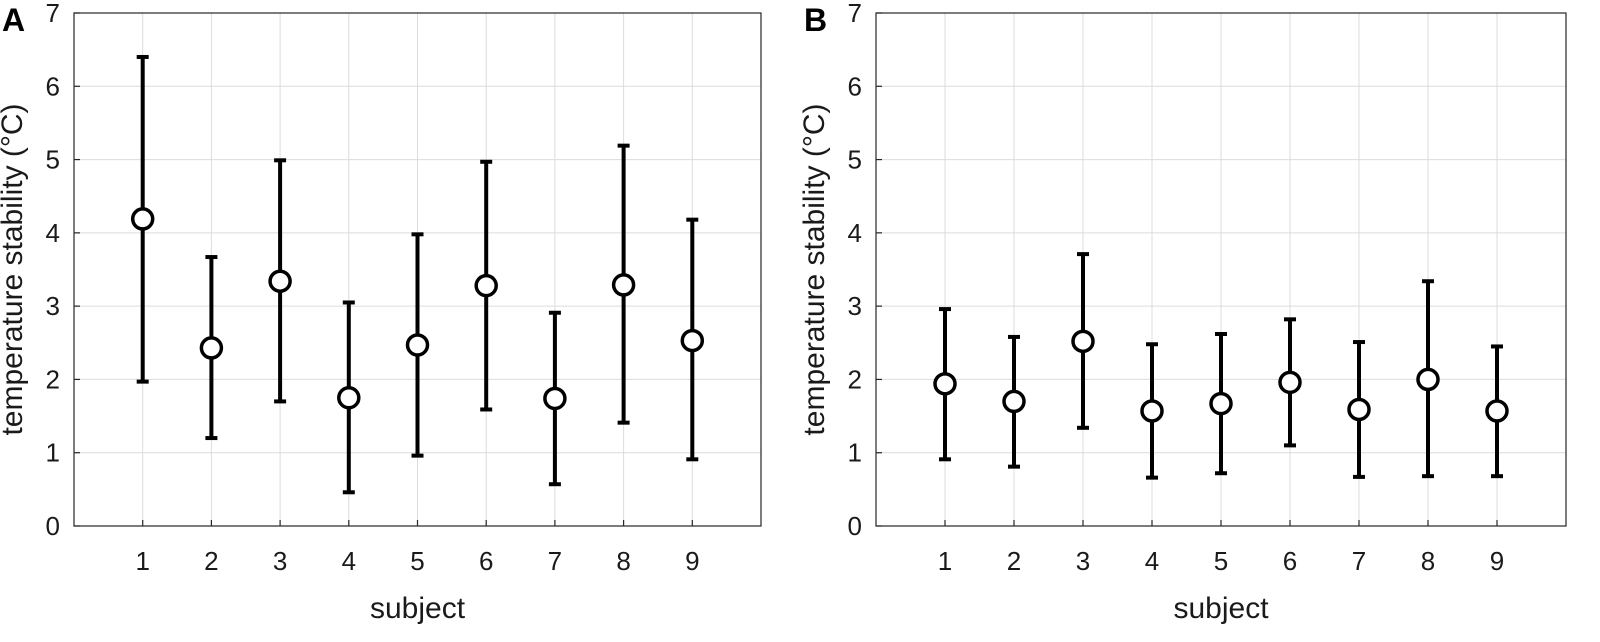  Describe the element at coordinates (13, 20) in the screenshot. I see `panel-letter: A` at that location.